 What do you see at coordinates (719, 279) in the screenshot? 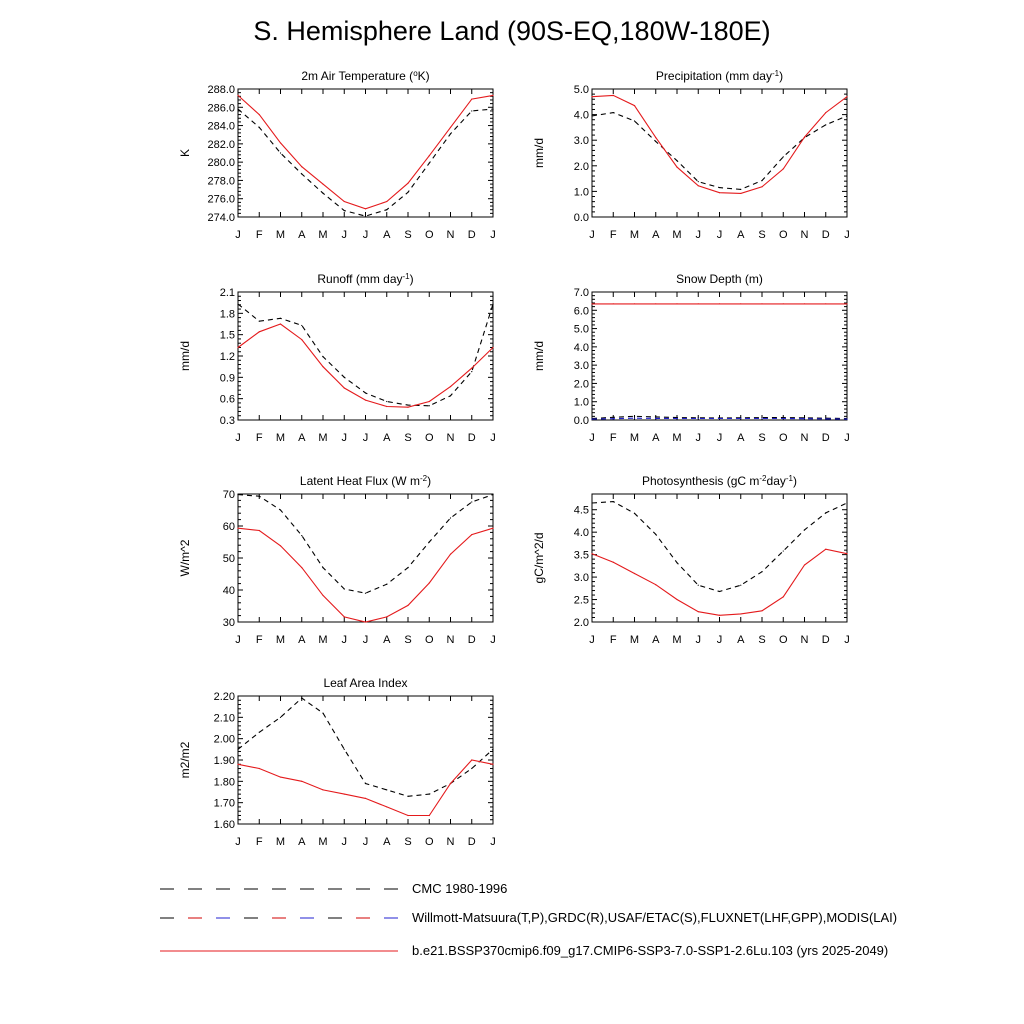
I see `panel-title: Snow Depth (m)` at bounding box center [719, 279].